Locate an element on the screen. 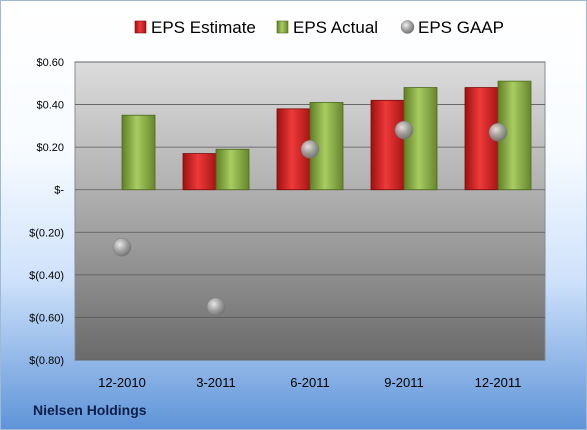  company-label: Nielsen Holdings is located at coordinates (90, 410).